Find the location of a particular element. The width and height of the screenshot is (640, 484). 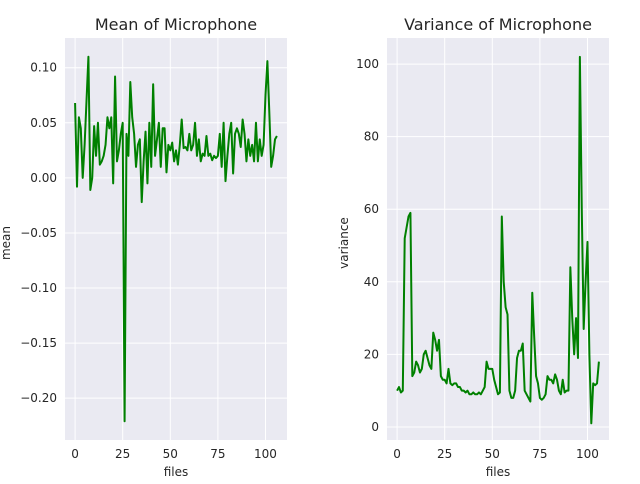

y-tick-label: −0.15 is located at coordinates (38, 343).